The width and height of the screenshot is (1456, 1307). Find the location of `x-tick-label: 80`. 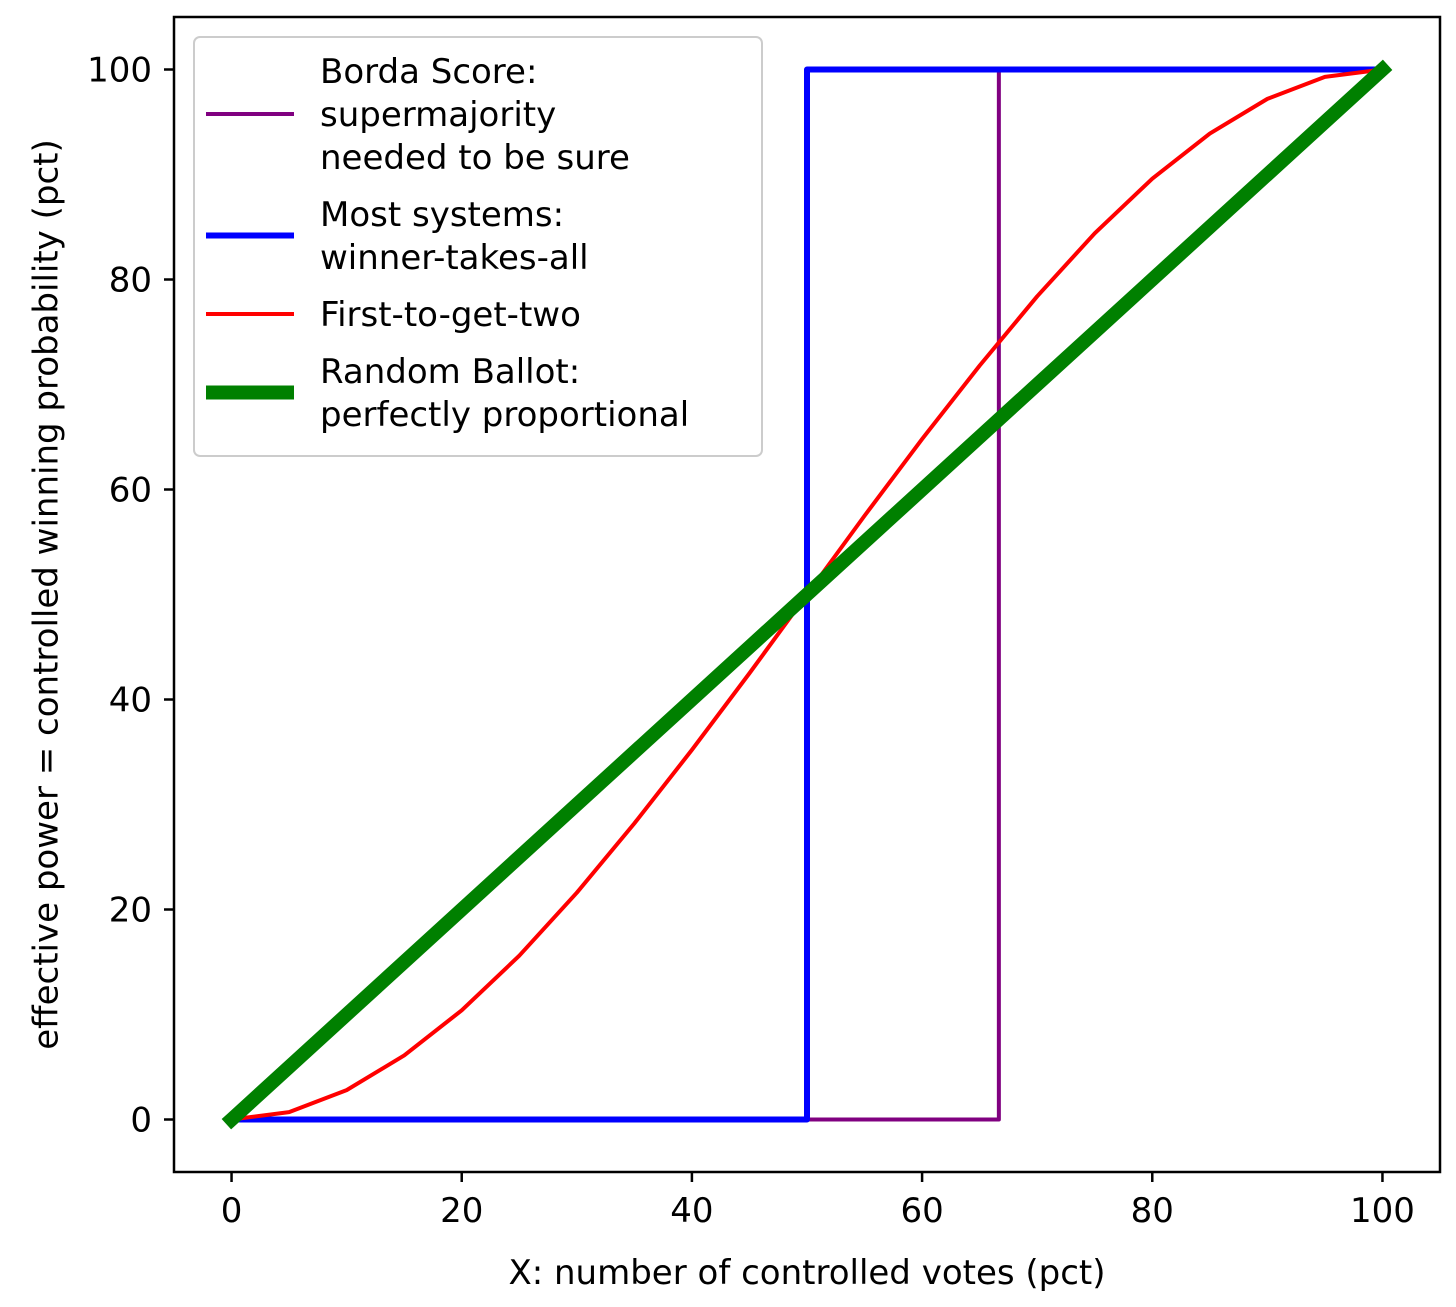

x-tick-label: 80 is located at coordinates (1152, 1211).